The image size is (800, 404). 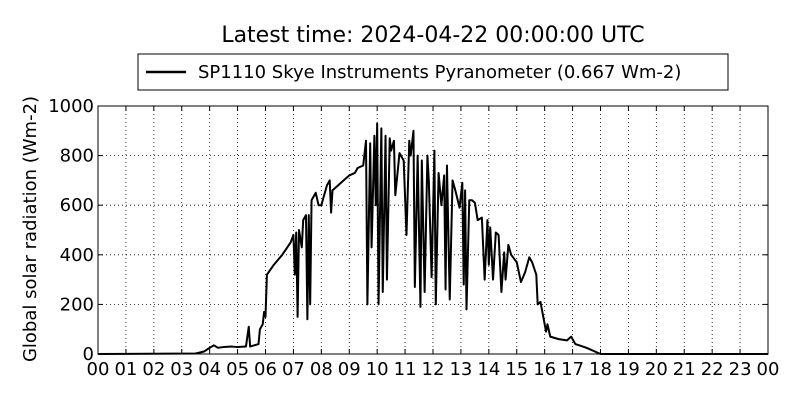 What do you see at coordinates (77, 156) in the screenshot?
I see `y-tick-label: 800` at bounding box center [77, 156].